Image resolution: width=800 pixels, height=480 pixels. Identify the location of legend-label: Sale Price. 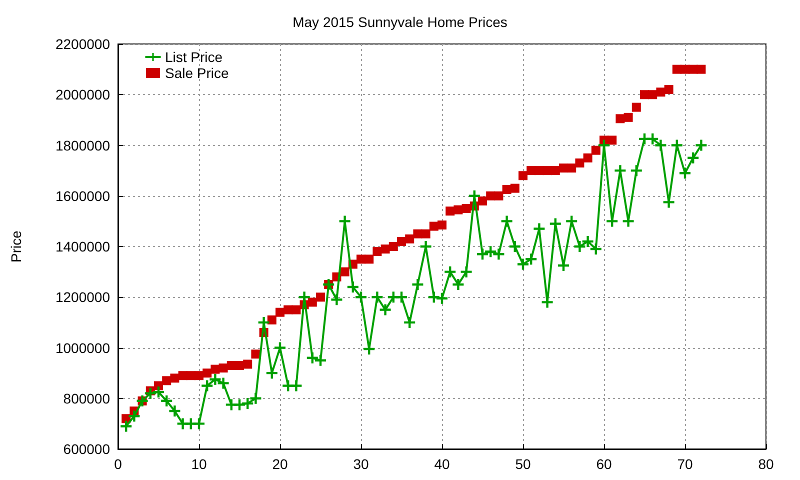
(197, 73).